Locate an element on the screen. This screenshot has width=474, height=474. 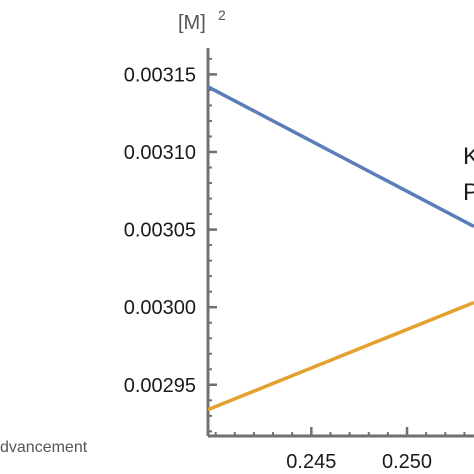
y-tick-label: 0.00315 is located at coordinates (160, 75).